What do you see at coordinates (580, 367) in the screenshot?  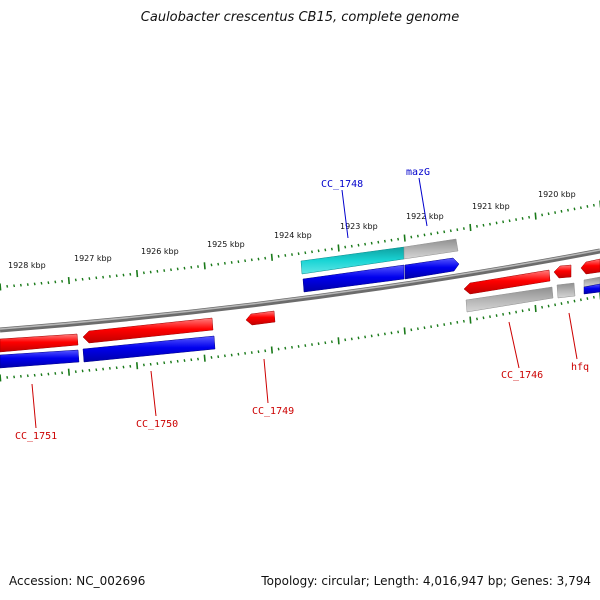 I see `gene-label-hfq: hfq` at bounding box center [580, 367].